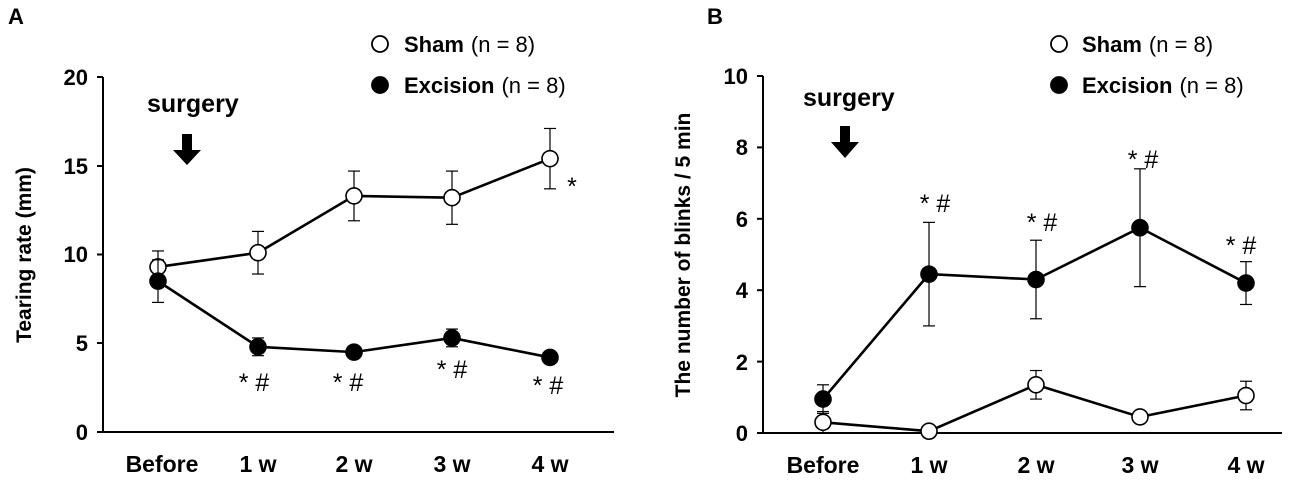 This screenshot has height=481, width=1300. What do you see at coordinates (254, 383) in the screenshot?
I see `significance-a-1w: * #` at bounding box center [254, 383].